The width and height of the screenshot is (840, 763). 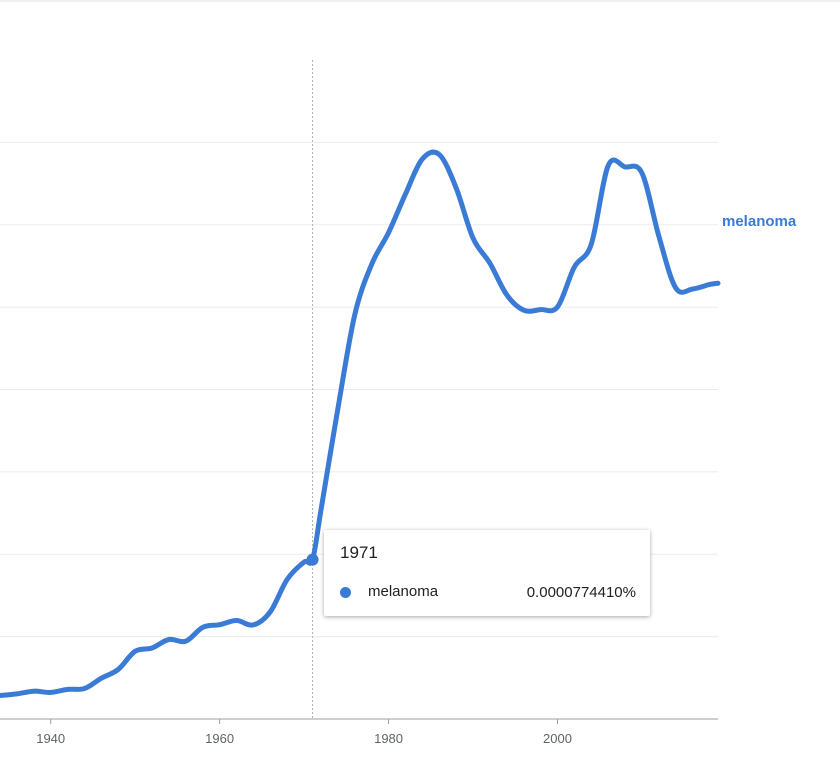 What do you see at coordinates (50, 738) in the screenshot?
I see `x-tick-label: 1940` at bounding box center [50, 738].